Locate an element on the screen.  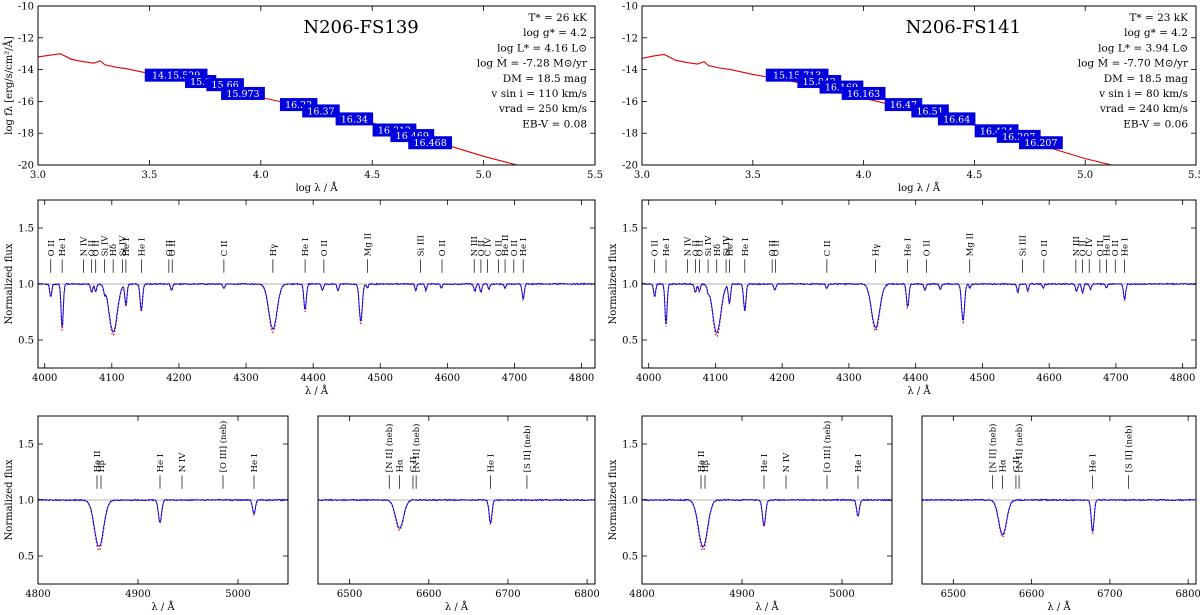
photometry-label: 16.51 is located at coordinates (929, 111).